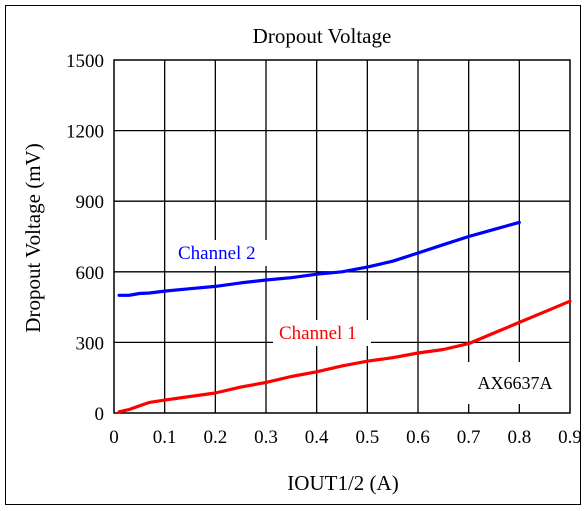 The height and width of the screenshot is (511, 588). What do you see at coordinates (165, 437) in the screenshot?
I see `x-tick-label: 0.1` at bounding box center [165, 437].